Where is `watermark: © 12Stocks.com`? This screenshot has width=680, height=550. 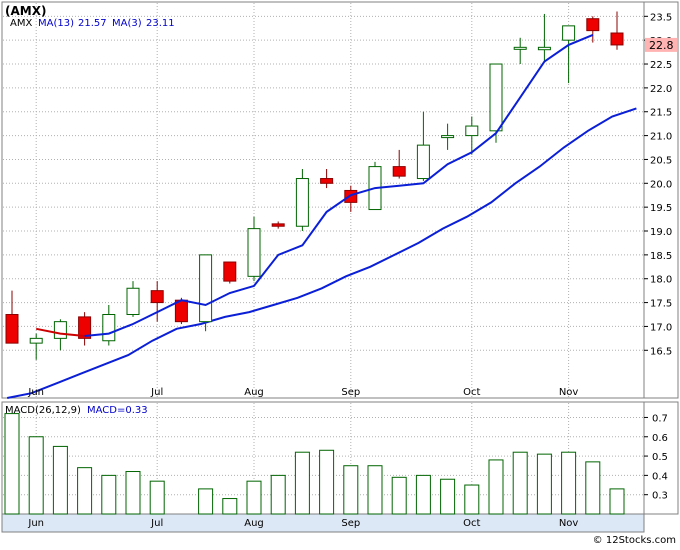 watermark: © 12Stocks.com is located at coordinates (634, 540).